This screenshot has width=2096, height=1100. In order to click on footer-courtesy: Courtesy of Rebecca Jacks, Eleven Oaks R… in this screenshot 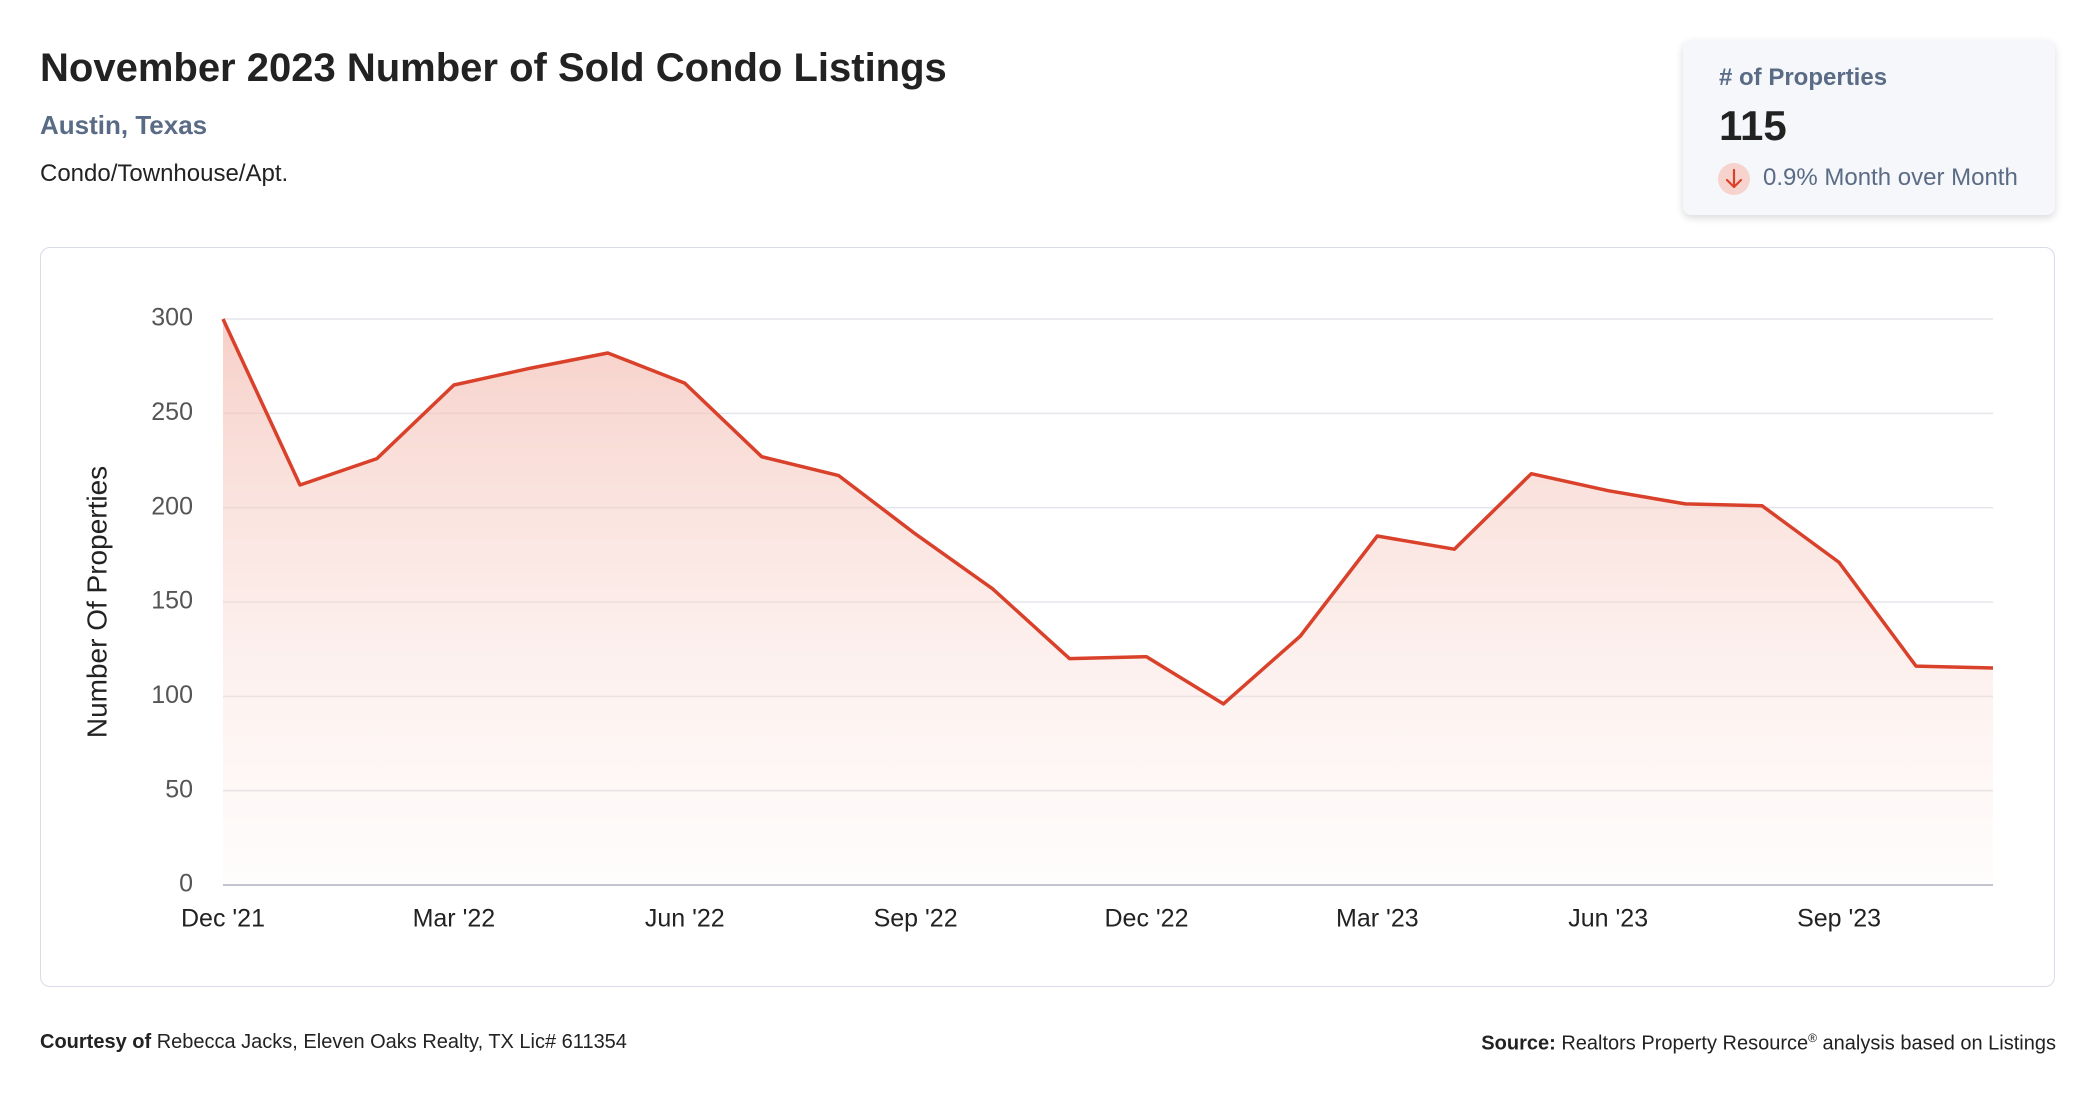, I will do `click(333, 1042)`.